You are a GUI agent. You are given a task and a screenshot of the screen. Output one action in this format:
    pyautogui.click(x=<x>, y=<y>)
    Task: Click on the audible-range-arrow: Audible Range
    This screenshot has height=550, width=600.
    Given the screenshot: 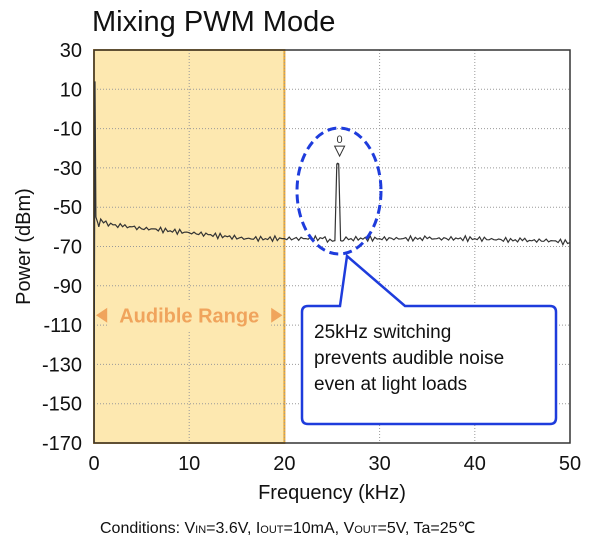 What is the action you would take?
    pyautogui.click(x=189, y=315)
    